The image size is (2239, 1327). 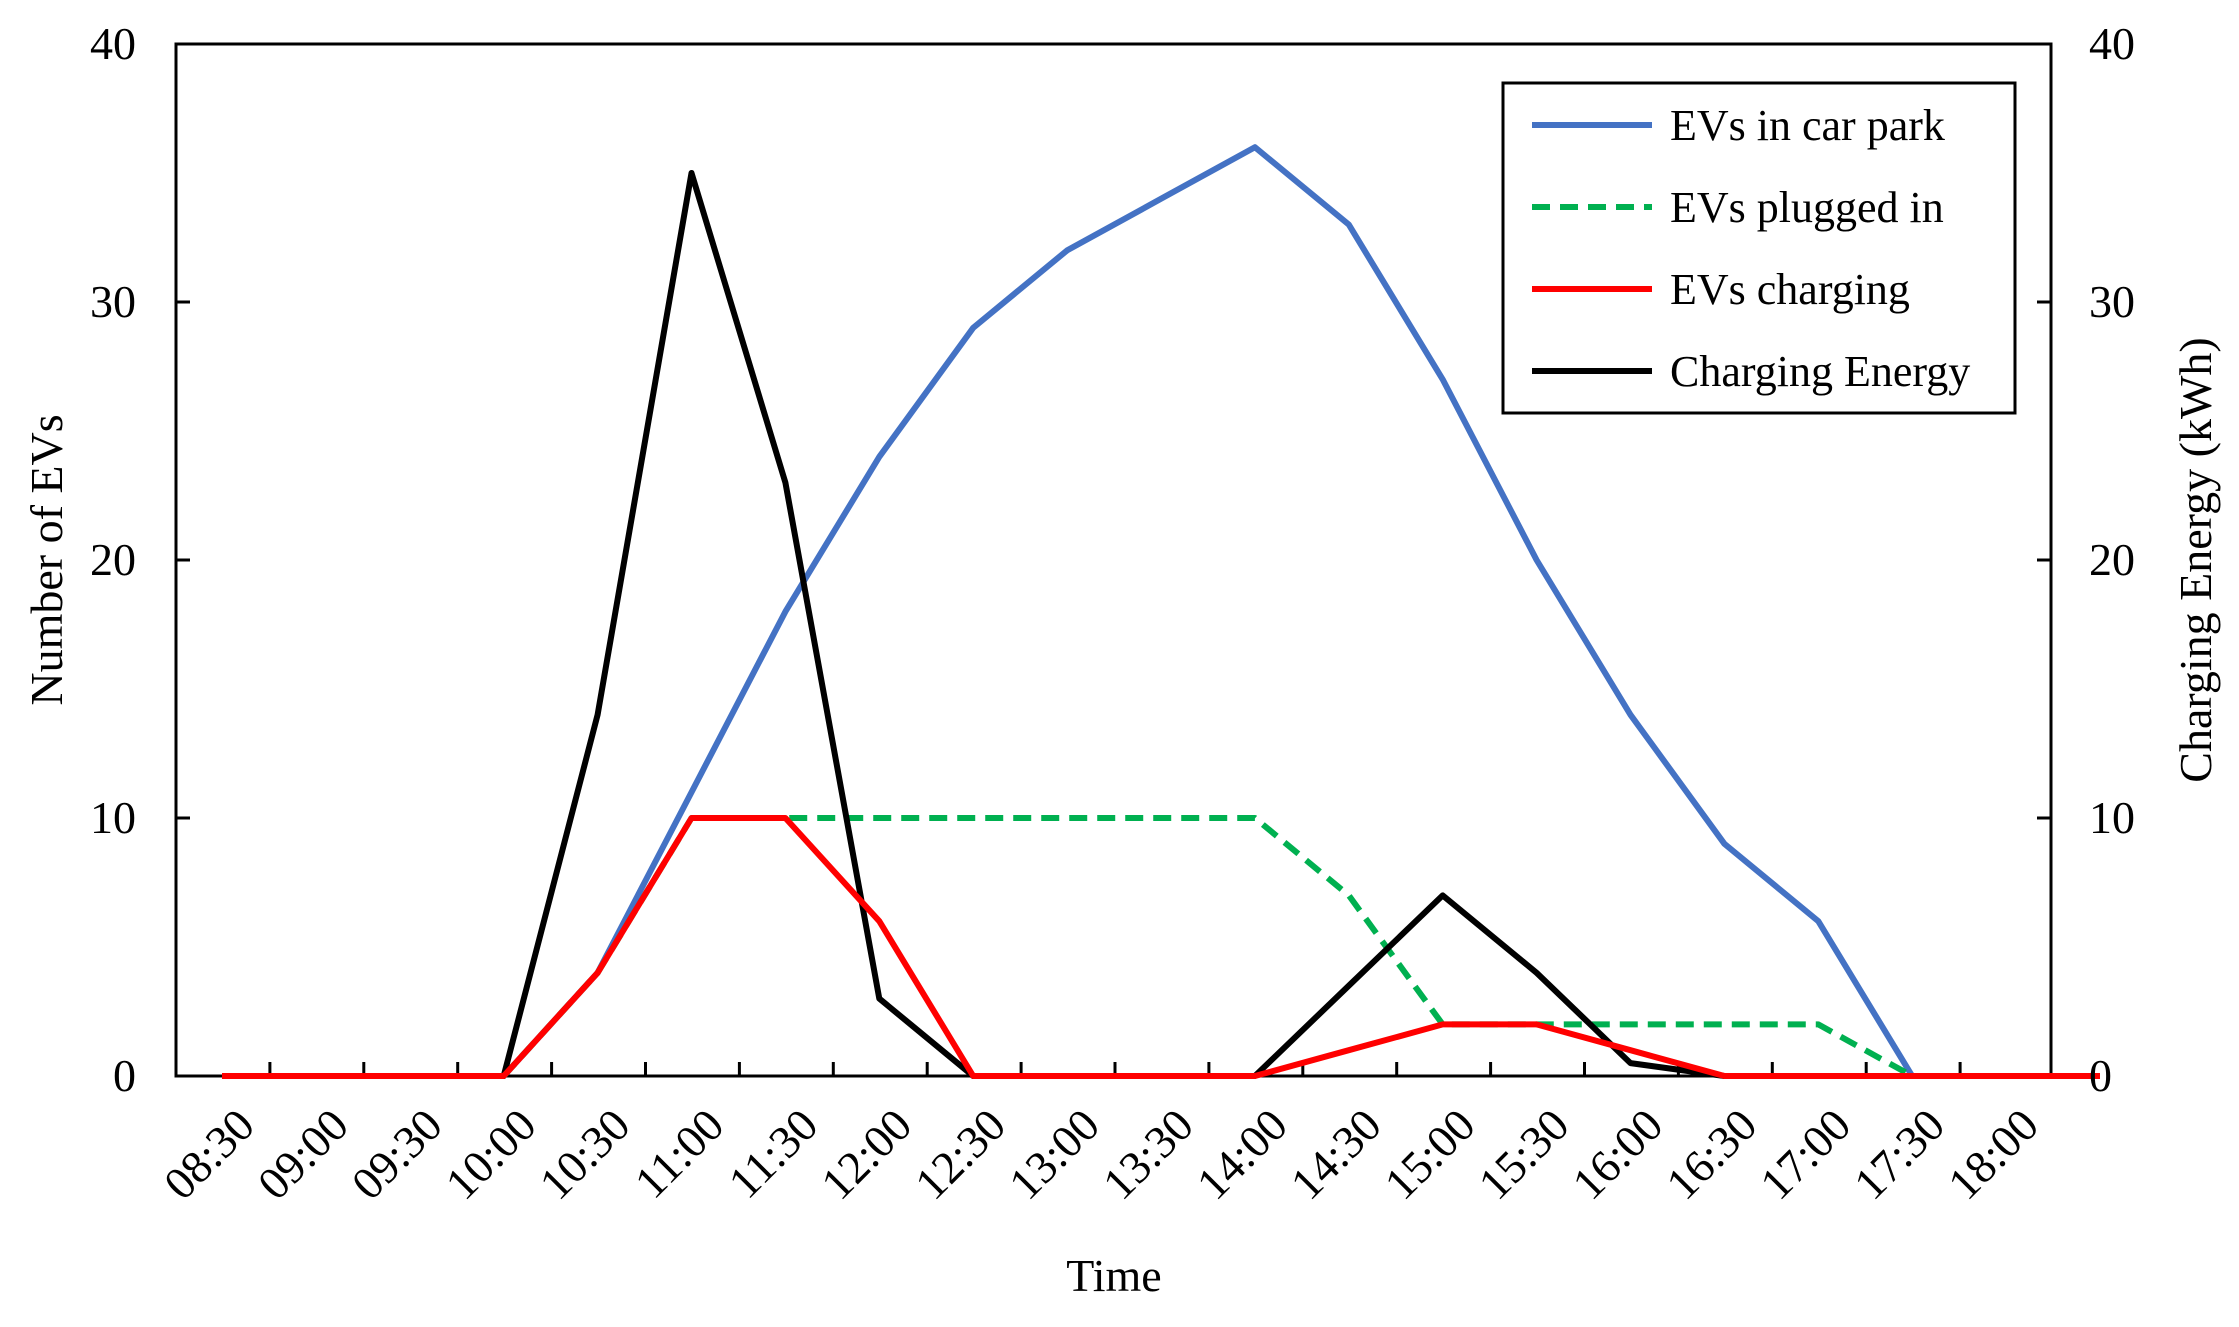 I want to click on x-tick-label: 12:30, so click(x=960, y=1154).